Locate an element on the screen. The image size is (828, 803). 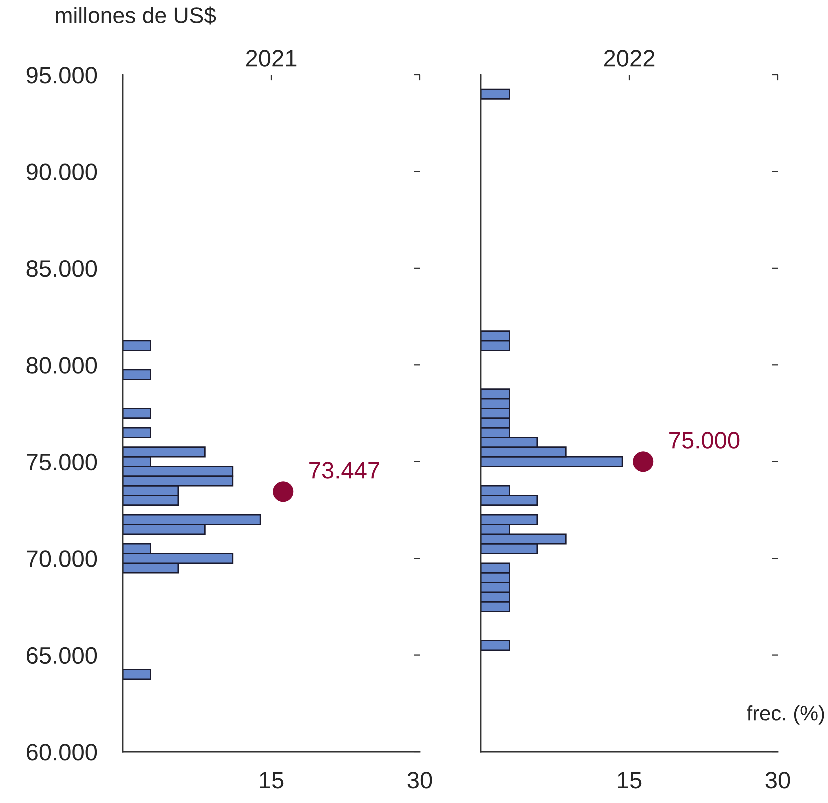
y-tick-label: 60.000 is located at coordinates (62, 752).